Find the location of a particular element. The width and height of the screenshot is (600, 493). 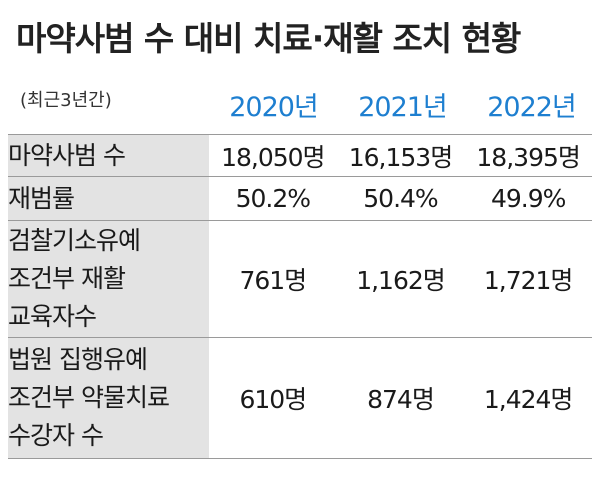

period-note: (최근3년간) is located at coordinates (66, 100).